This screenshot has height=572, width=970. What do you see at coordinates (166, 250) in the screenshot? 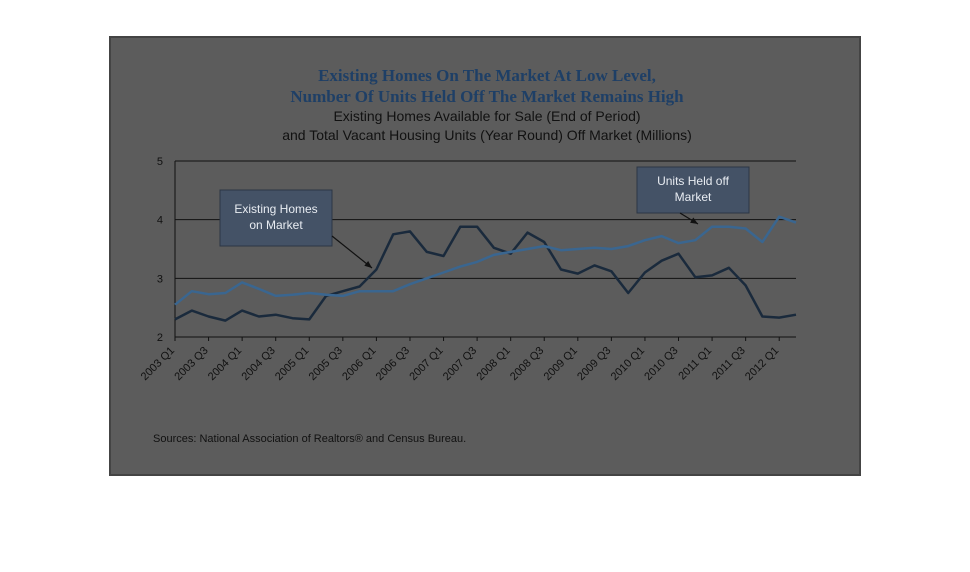
I see `y-axis: 2 3 4 5` at bounding box center [166, 250].